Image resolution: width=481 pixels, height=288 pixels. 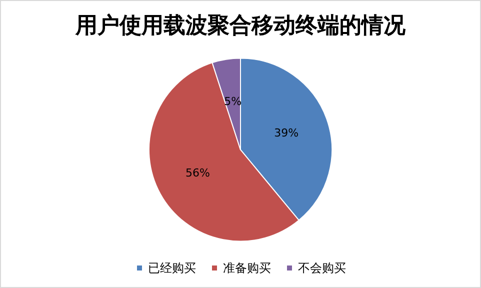 What do you see at coordinates (247, 268) in the screenshot?
I see `legend-label: 准备购买` at bounding box center [247, 268].